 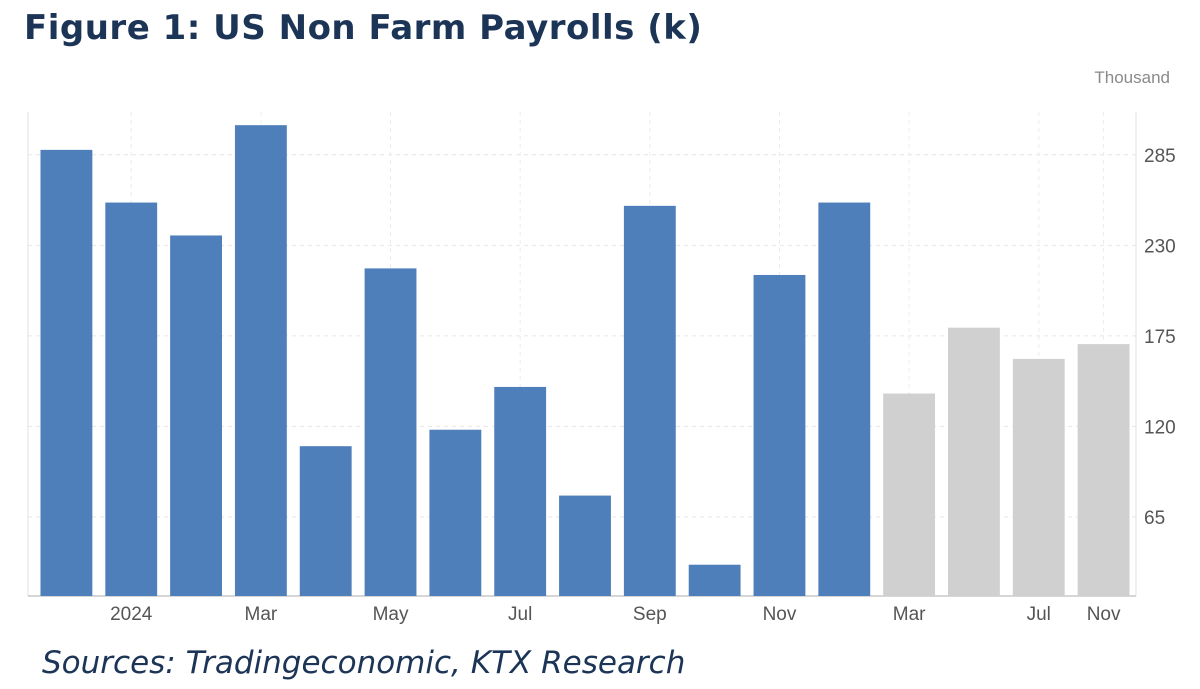 What do you see at coordinates (1154, 518) in the screenshot?
I see `y-tick-label: 65` at bounding box center [1154, 518].